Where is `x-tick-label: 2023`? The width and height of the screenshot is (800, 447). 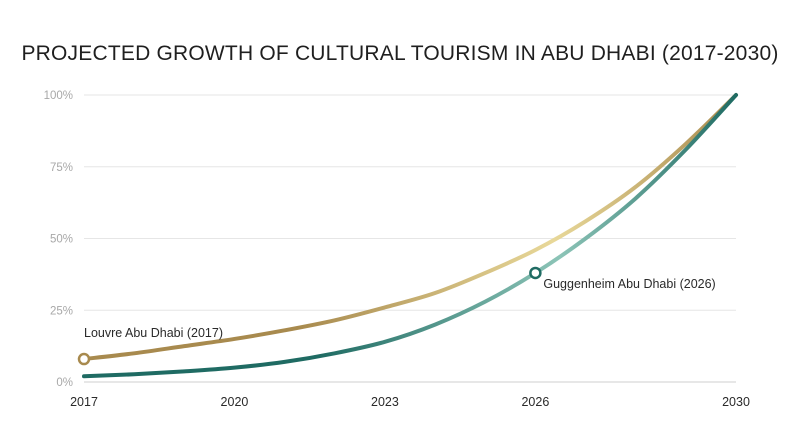
x-tick-label: 2023 is located at coordinates (385, 402).